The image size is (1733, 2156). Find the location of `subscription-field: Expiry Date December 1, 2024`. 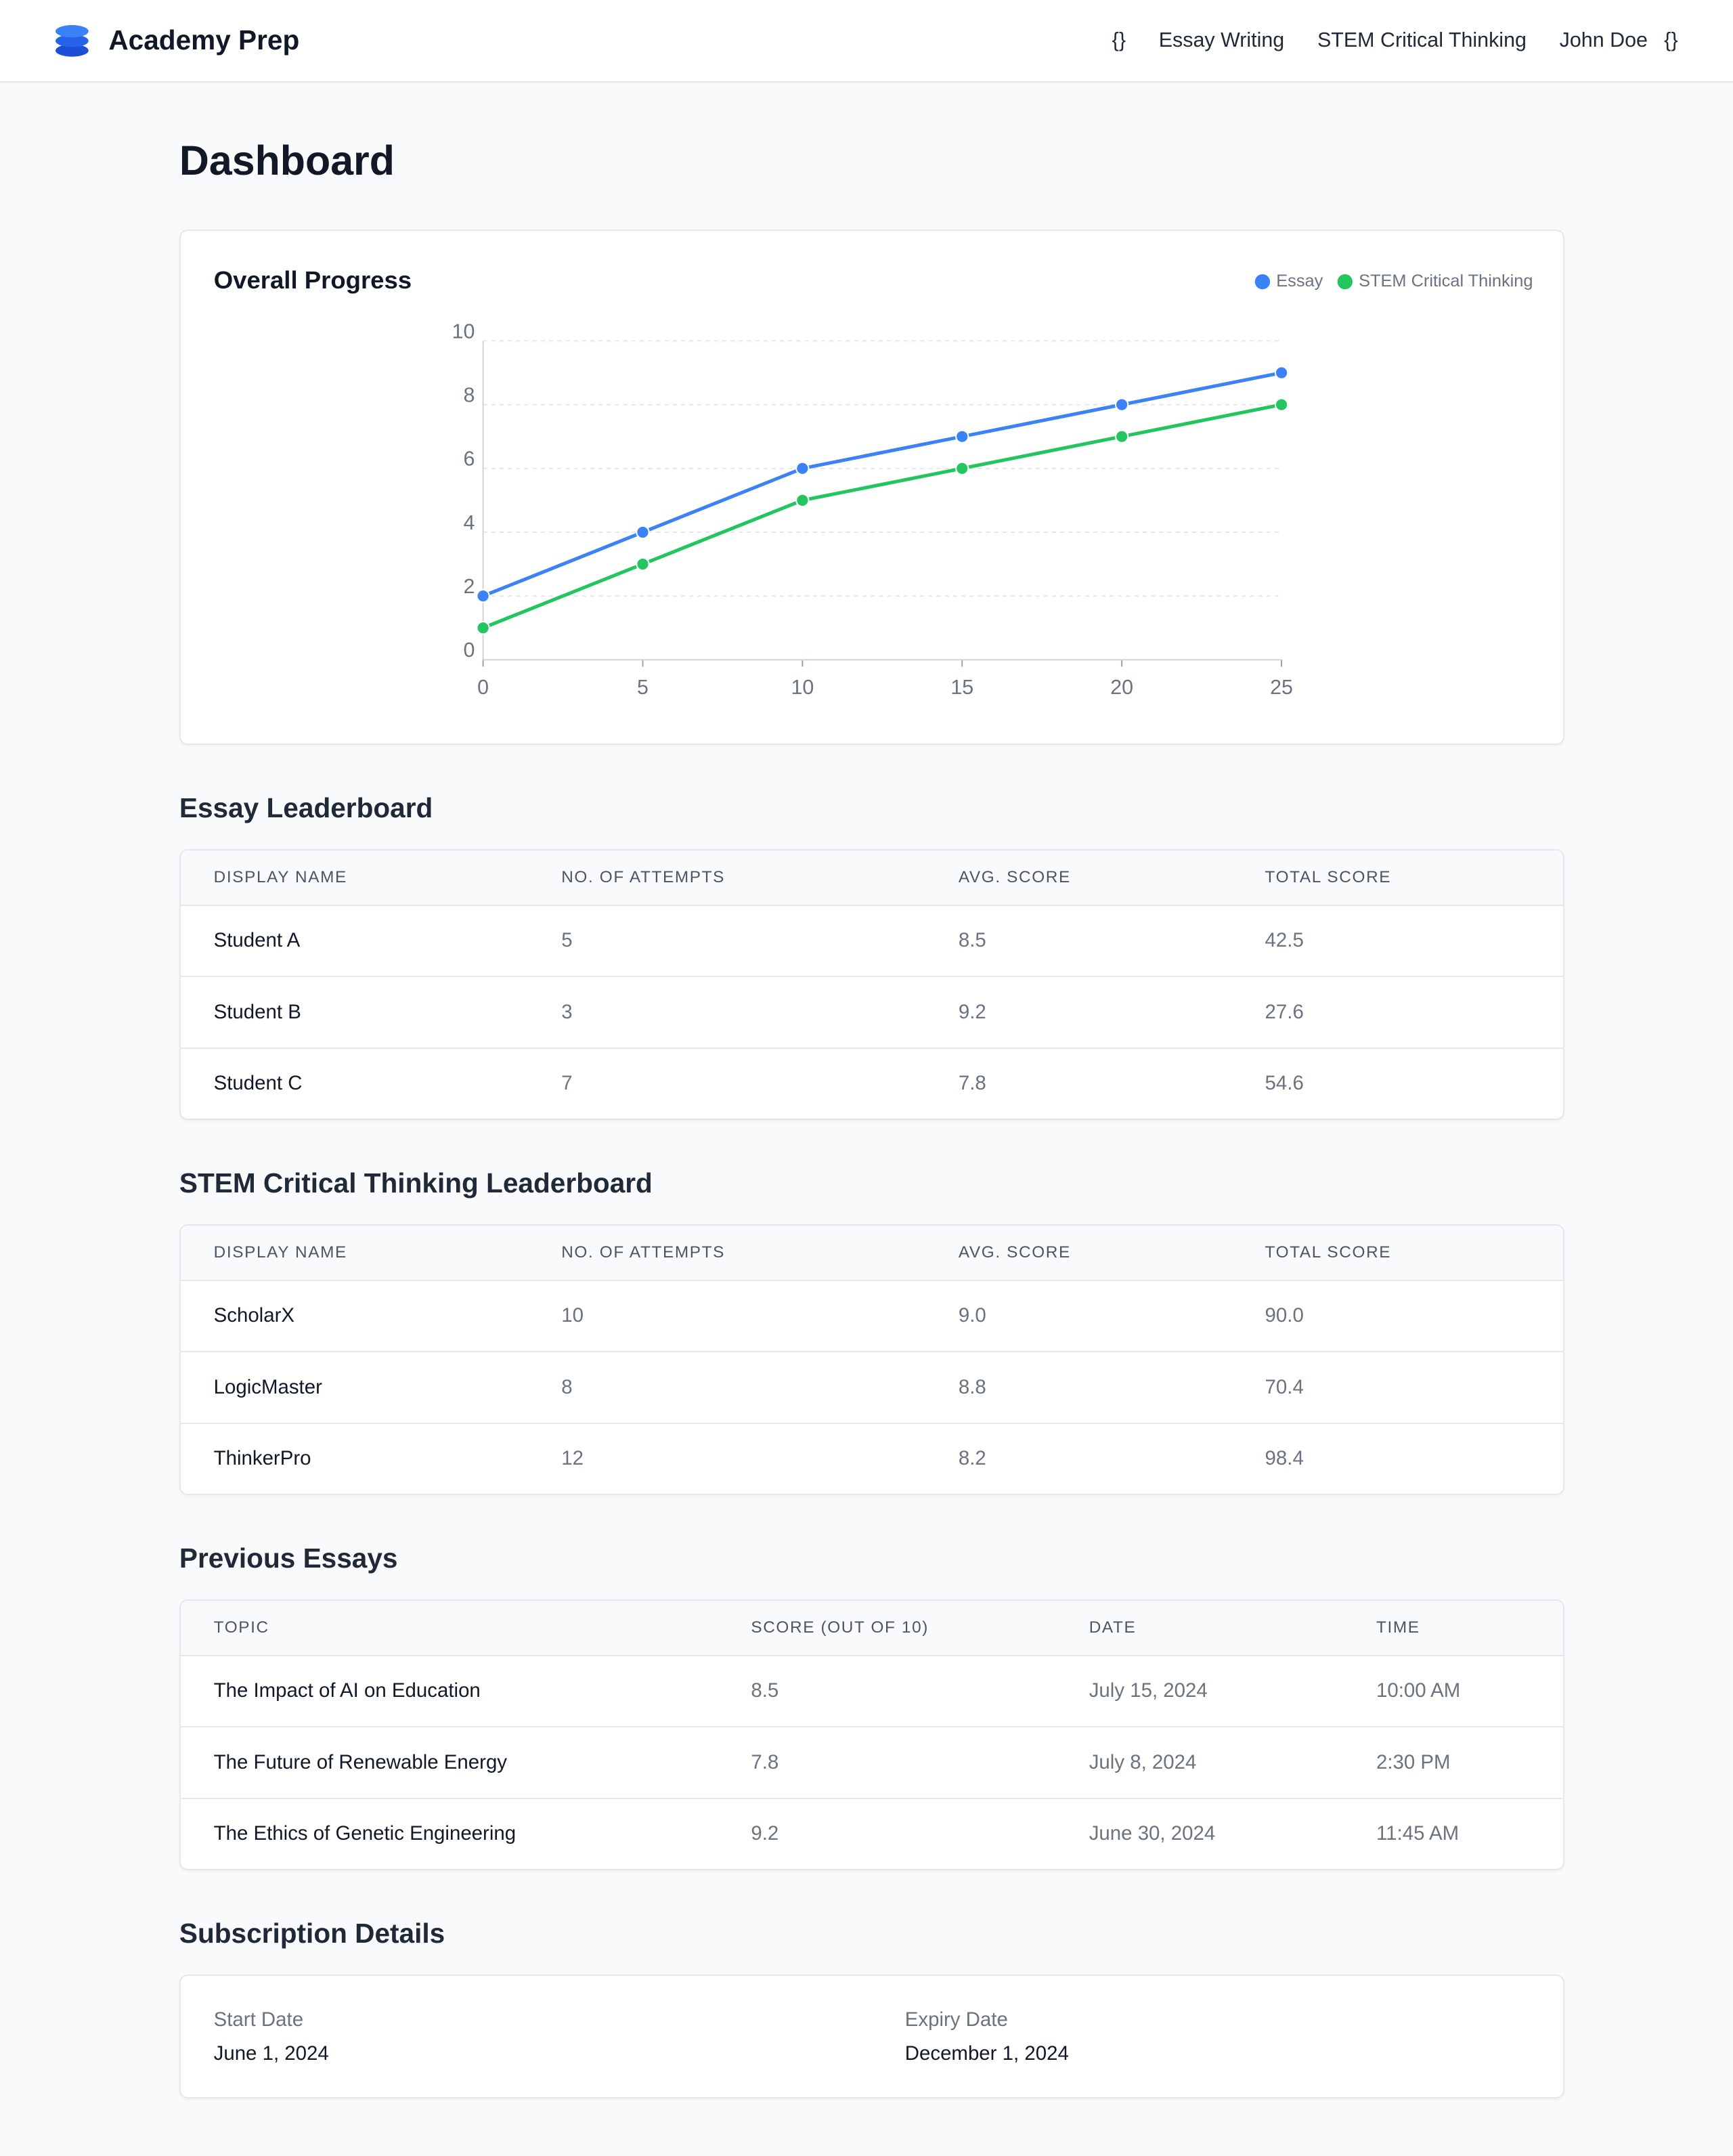

subscription-field: Expiry Date December 1, 2024 is located at coordinates (1217, 2036).